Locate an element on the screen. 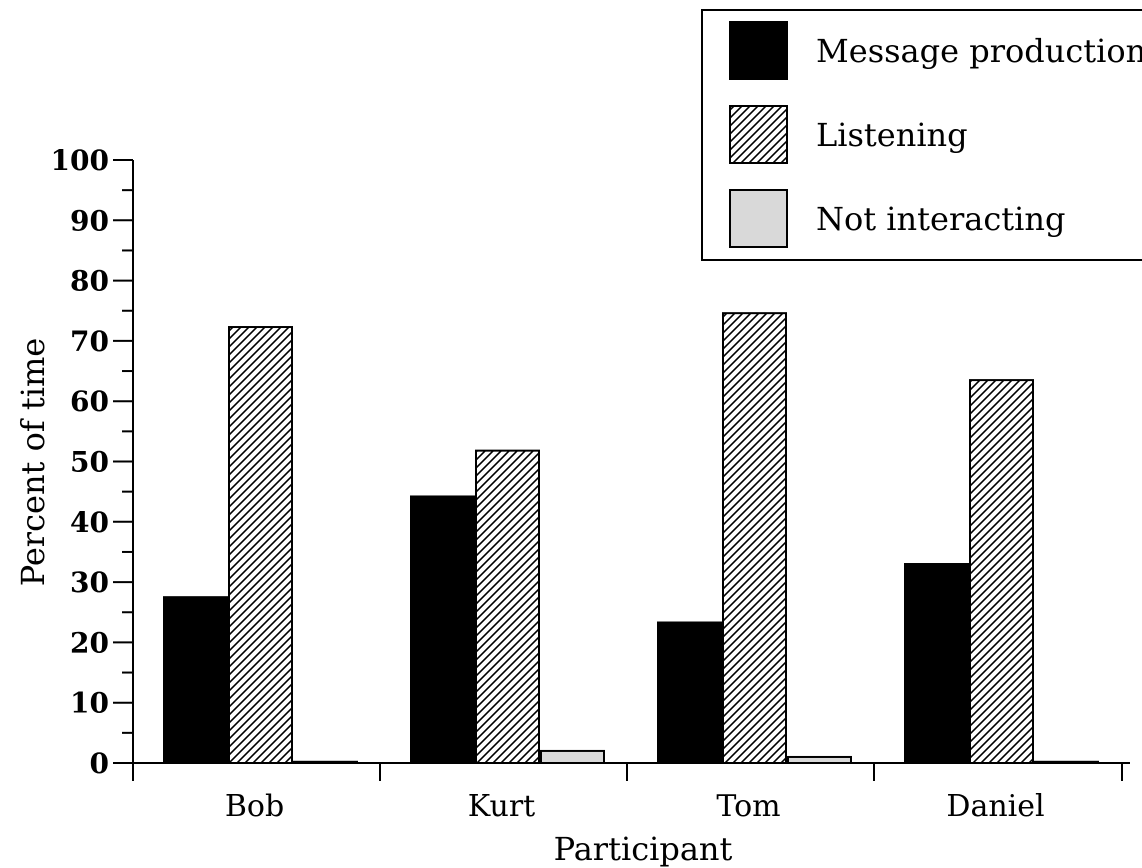 The width and height of the screenshot is (1142, 868). y-axis-title: Percent of time is located at coordinates (33, 462).